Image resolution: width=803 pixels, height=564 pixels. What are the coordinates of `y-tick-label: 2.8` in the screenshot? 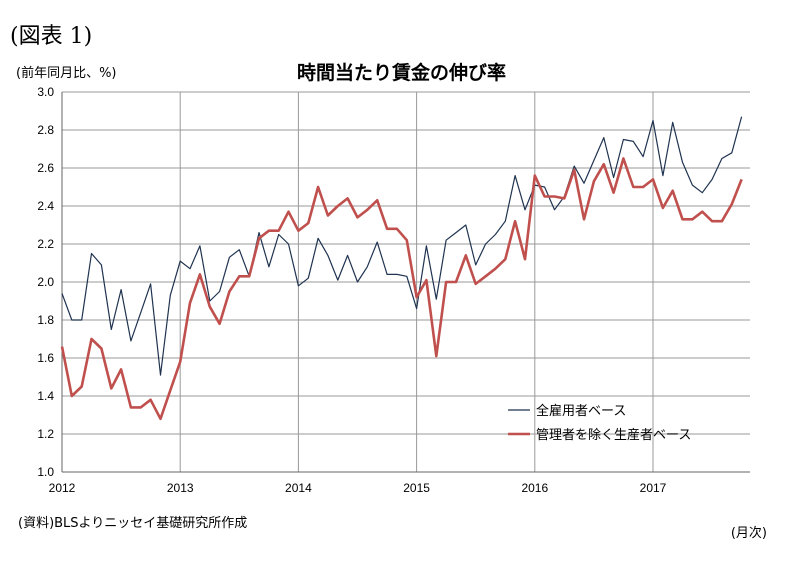 It's located at (45, 130).